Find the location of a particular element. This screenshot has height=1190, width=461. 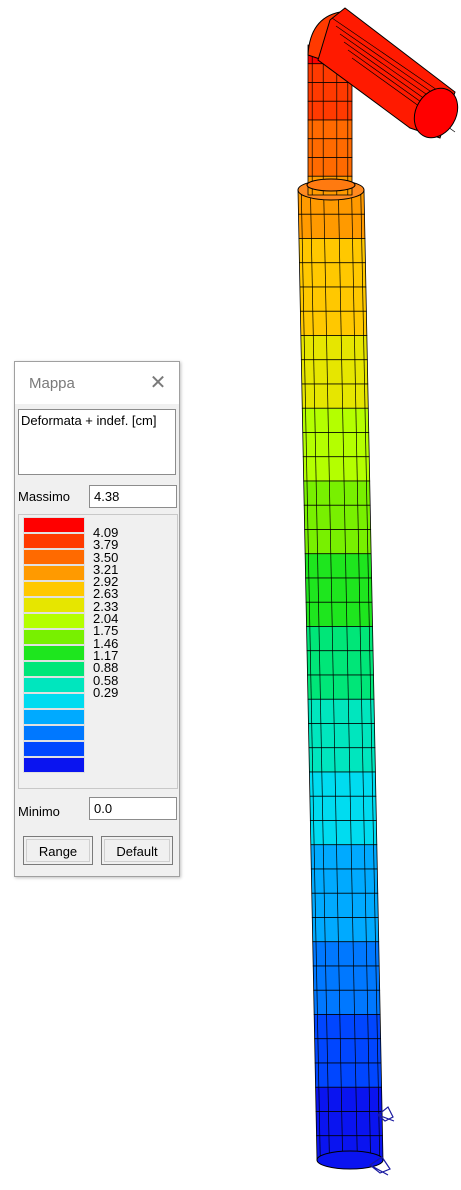

max-value-field: 4.38 is located at coordinates (133, 496).